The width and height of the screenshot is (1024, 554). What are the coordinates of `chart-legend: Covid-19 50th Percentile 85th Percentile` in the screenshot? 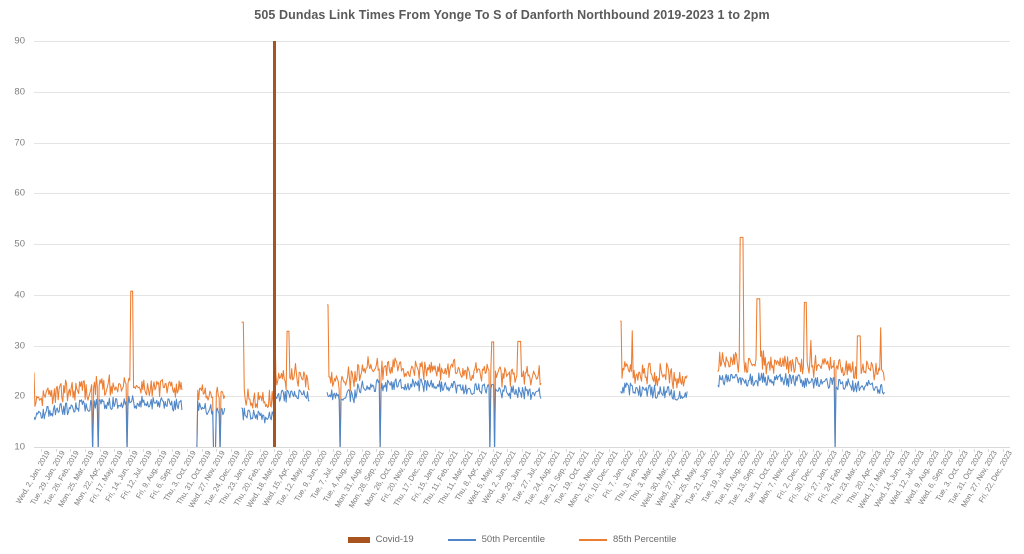 It's located at (512, 539).